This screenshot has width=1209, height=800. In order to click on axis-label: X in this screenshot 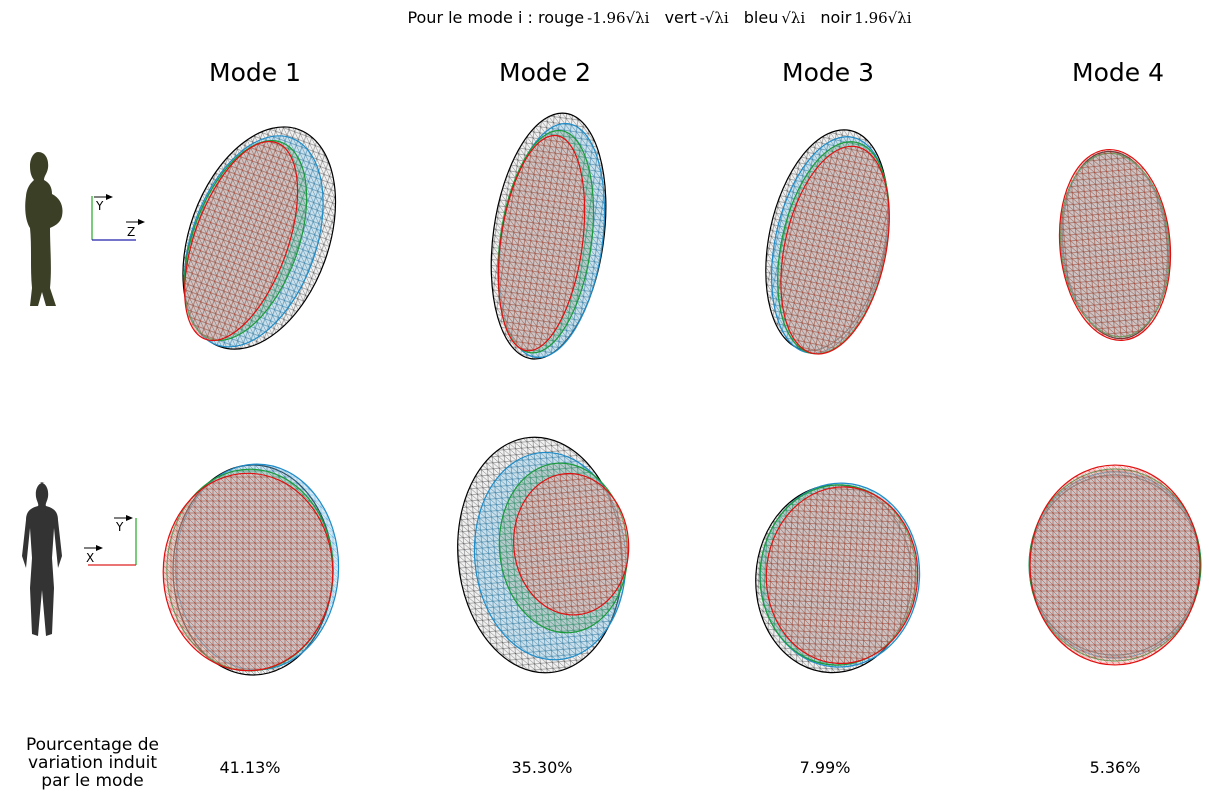, I will do `click(90, 558)`.